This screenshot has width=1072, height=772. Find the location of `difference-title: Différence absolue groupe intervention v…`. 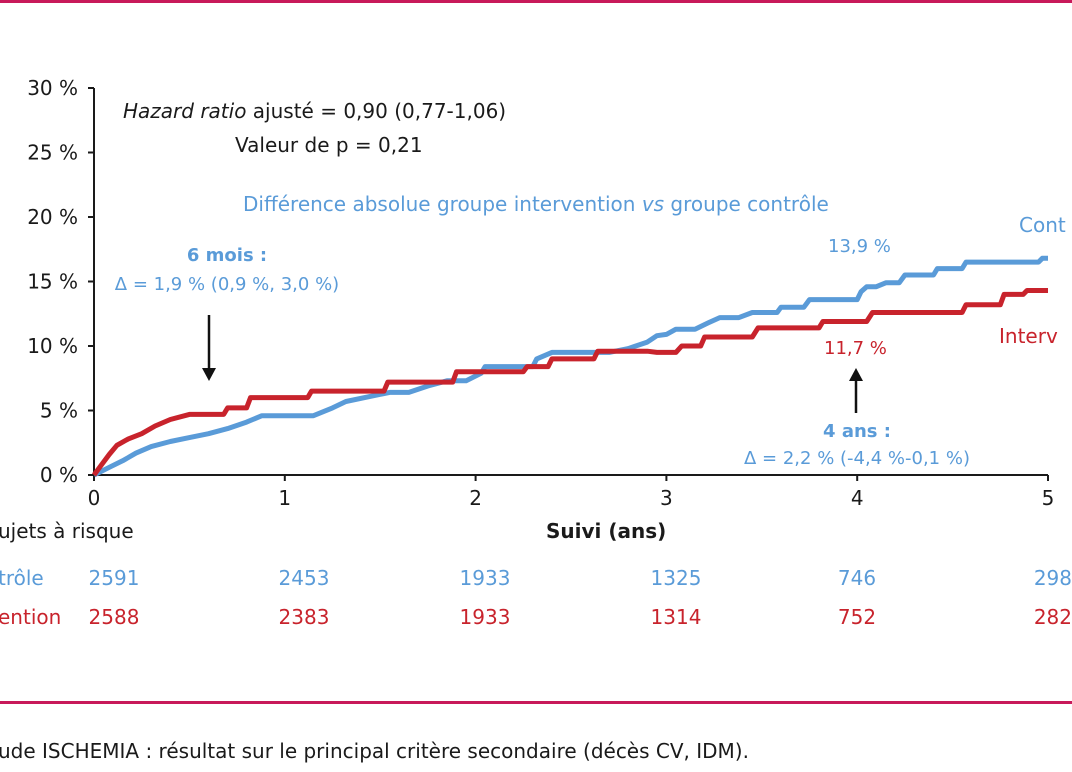

difference-title: Différence absolue groupe intervention v… is located at coordinates (536, 204).